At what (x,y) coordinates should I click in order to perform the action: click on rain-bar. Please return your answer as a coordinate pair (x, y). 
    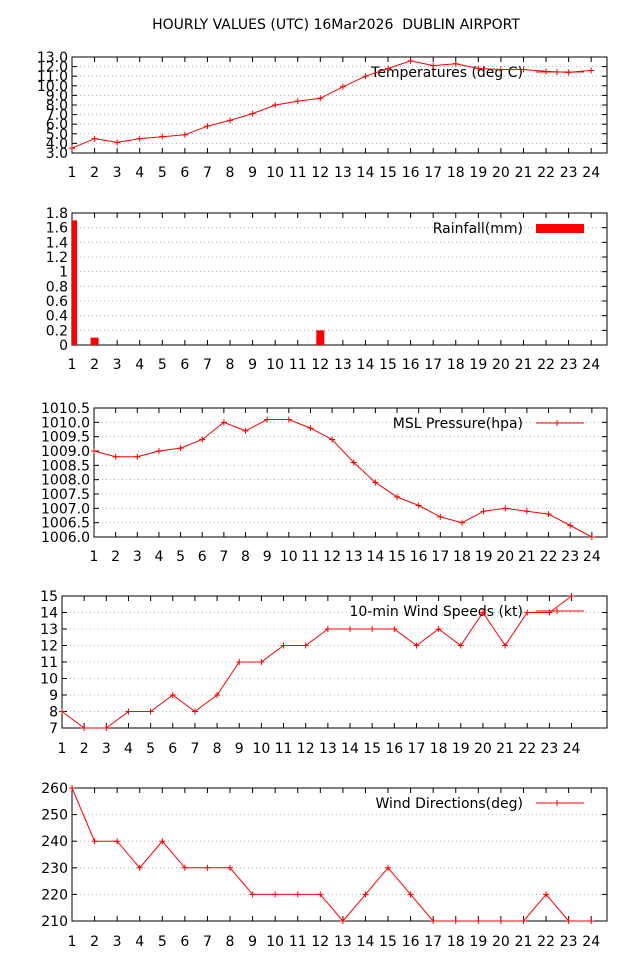
    Looking at the image, I should click on (94, 341).